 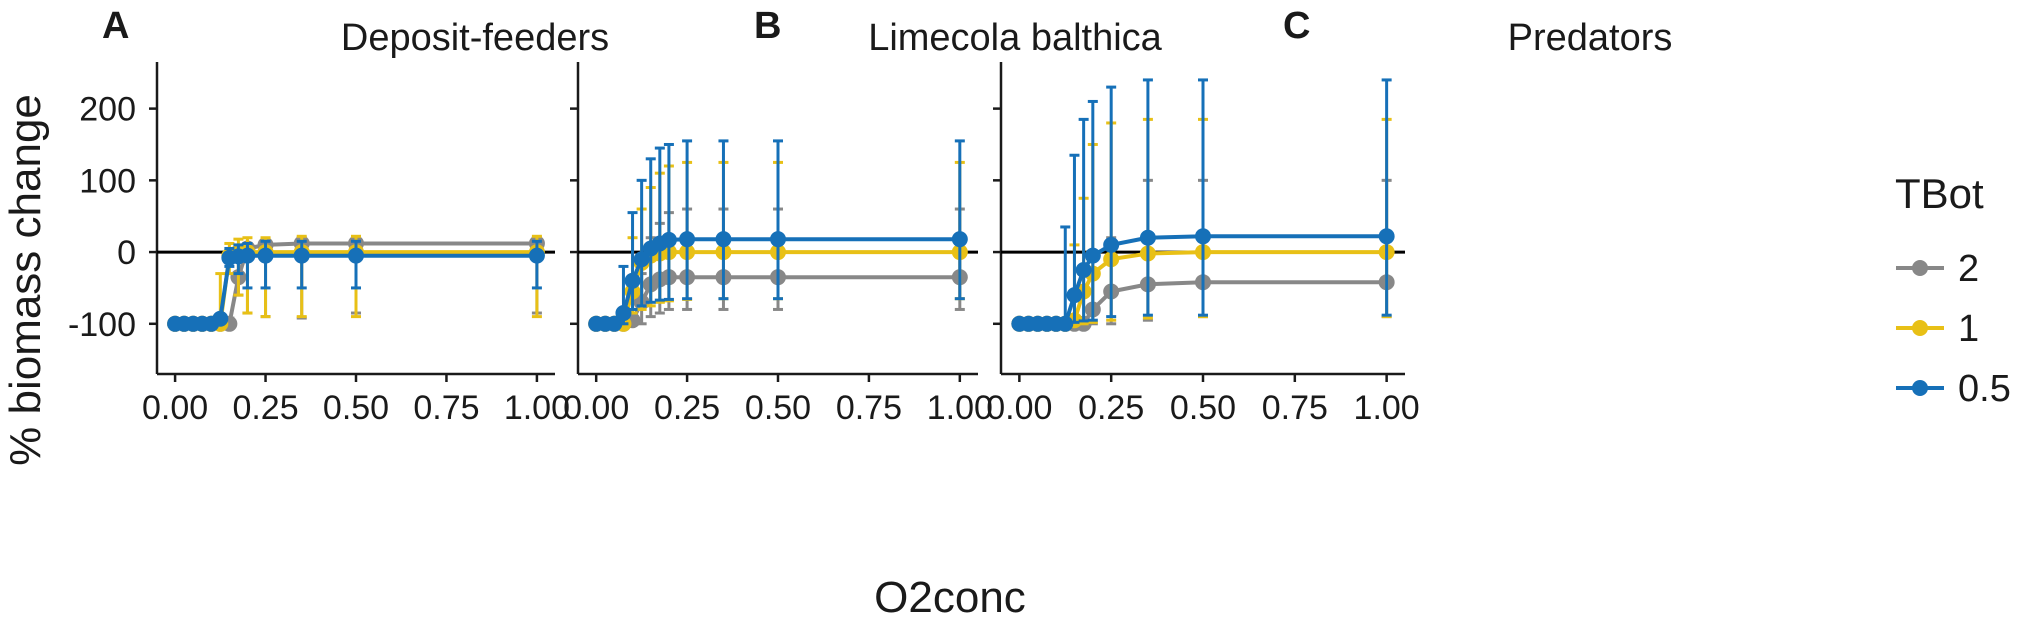 I want to click on y-tick-label: -100, so click(x=102, y=325).